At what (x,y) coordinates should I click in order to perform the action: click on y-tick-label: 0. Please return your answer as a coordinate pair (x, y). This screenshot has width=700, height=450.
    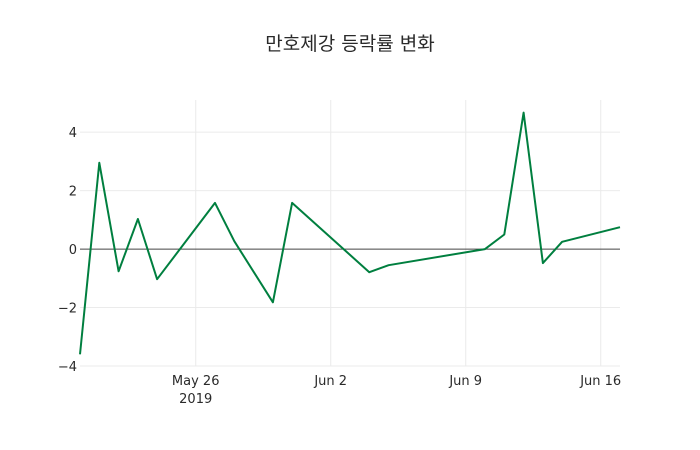
    Looking at the image, I should click on (73, 250).